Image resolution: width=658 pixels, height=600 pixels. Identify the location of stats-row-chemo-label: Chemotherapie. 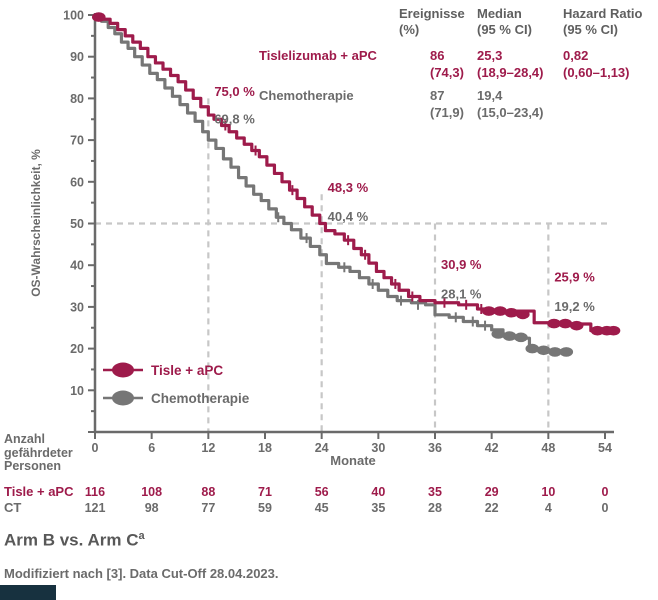
(306, 95).